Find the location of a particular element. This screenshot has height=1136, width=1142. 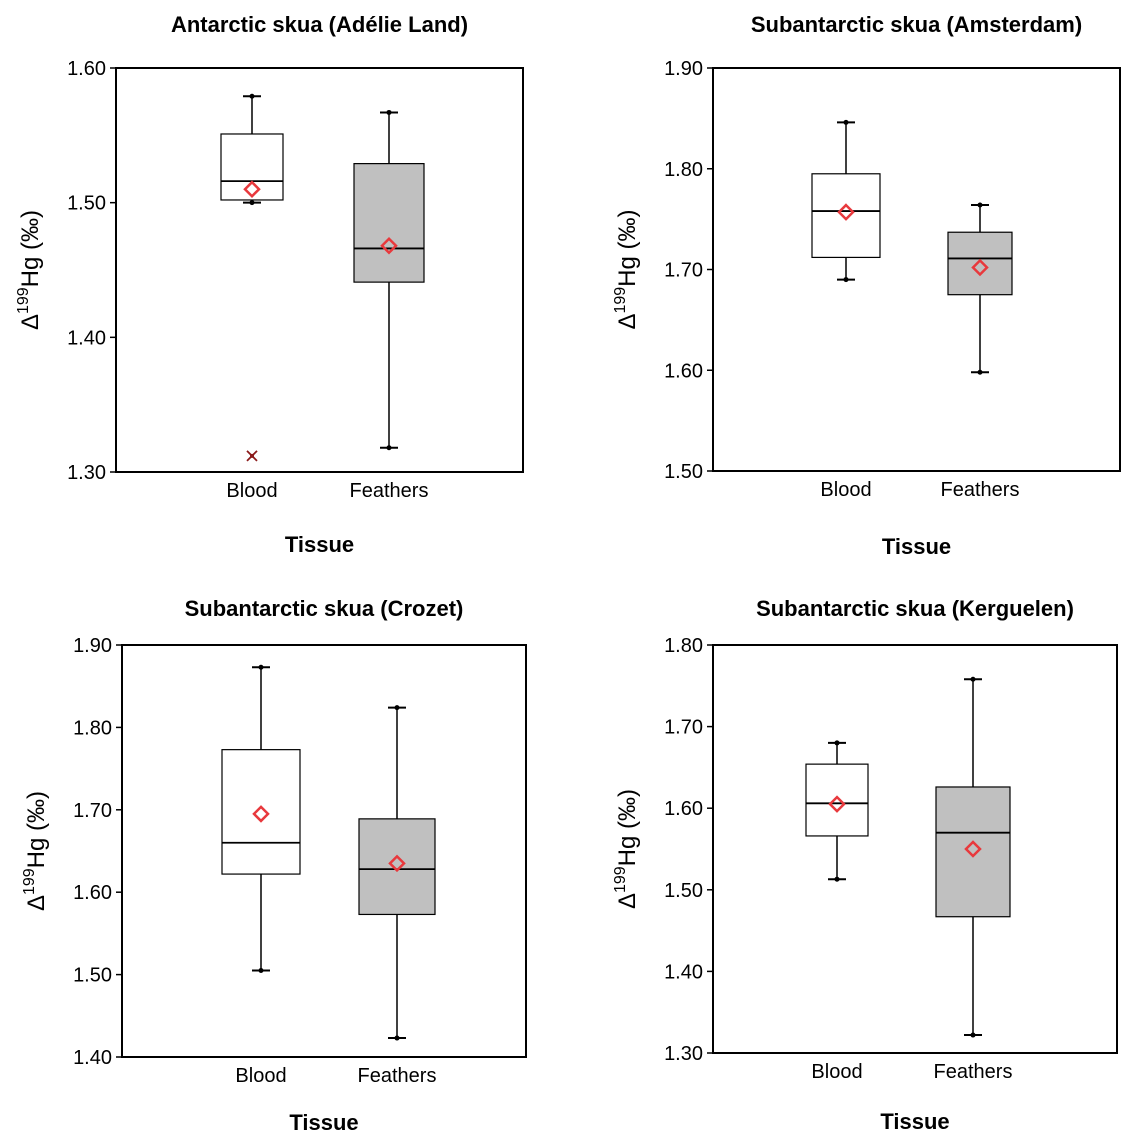

chart-title: Subantarctic skua (Amsterdam) is located at coordinates (916, 24).